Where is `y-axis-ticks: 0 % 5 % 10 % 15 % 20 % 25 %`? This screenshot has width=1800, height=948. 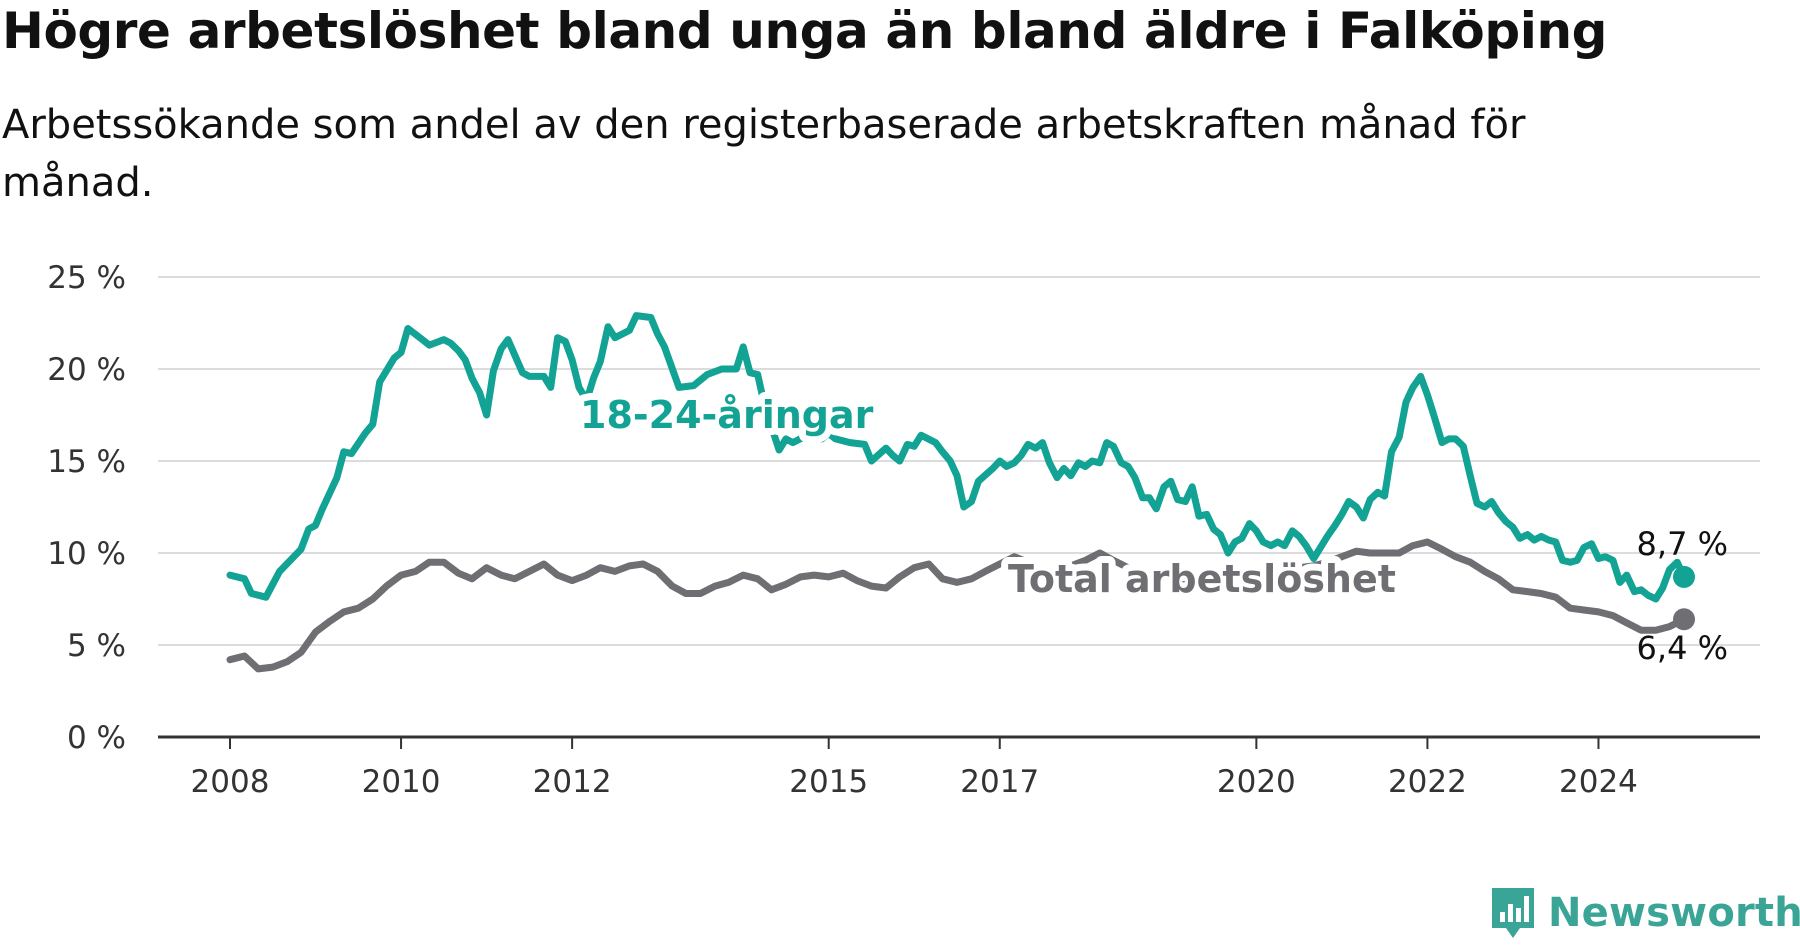
y-axis-ticks: 0 % 5 % 10 % 15 % 20 % 25 % is located at coordinates (86, 508).